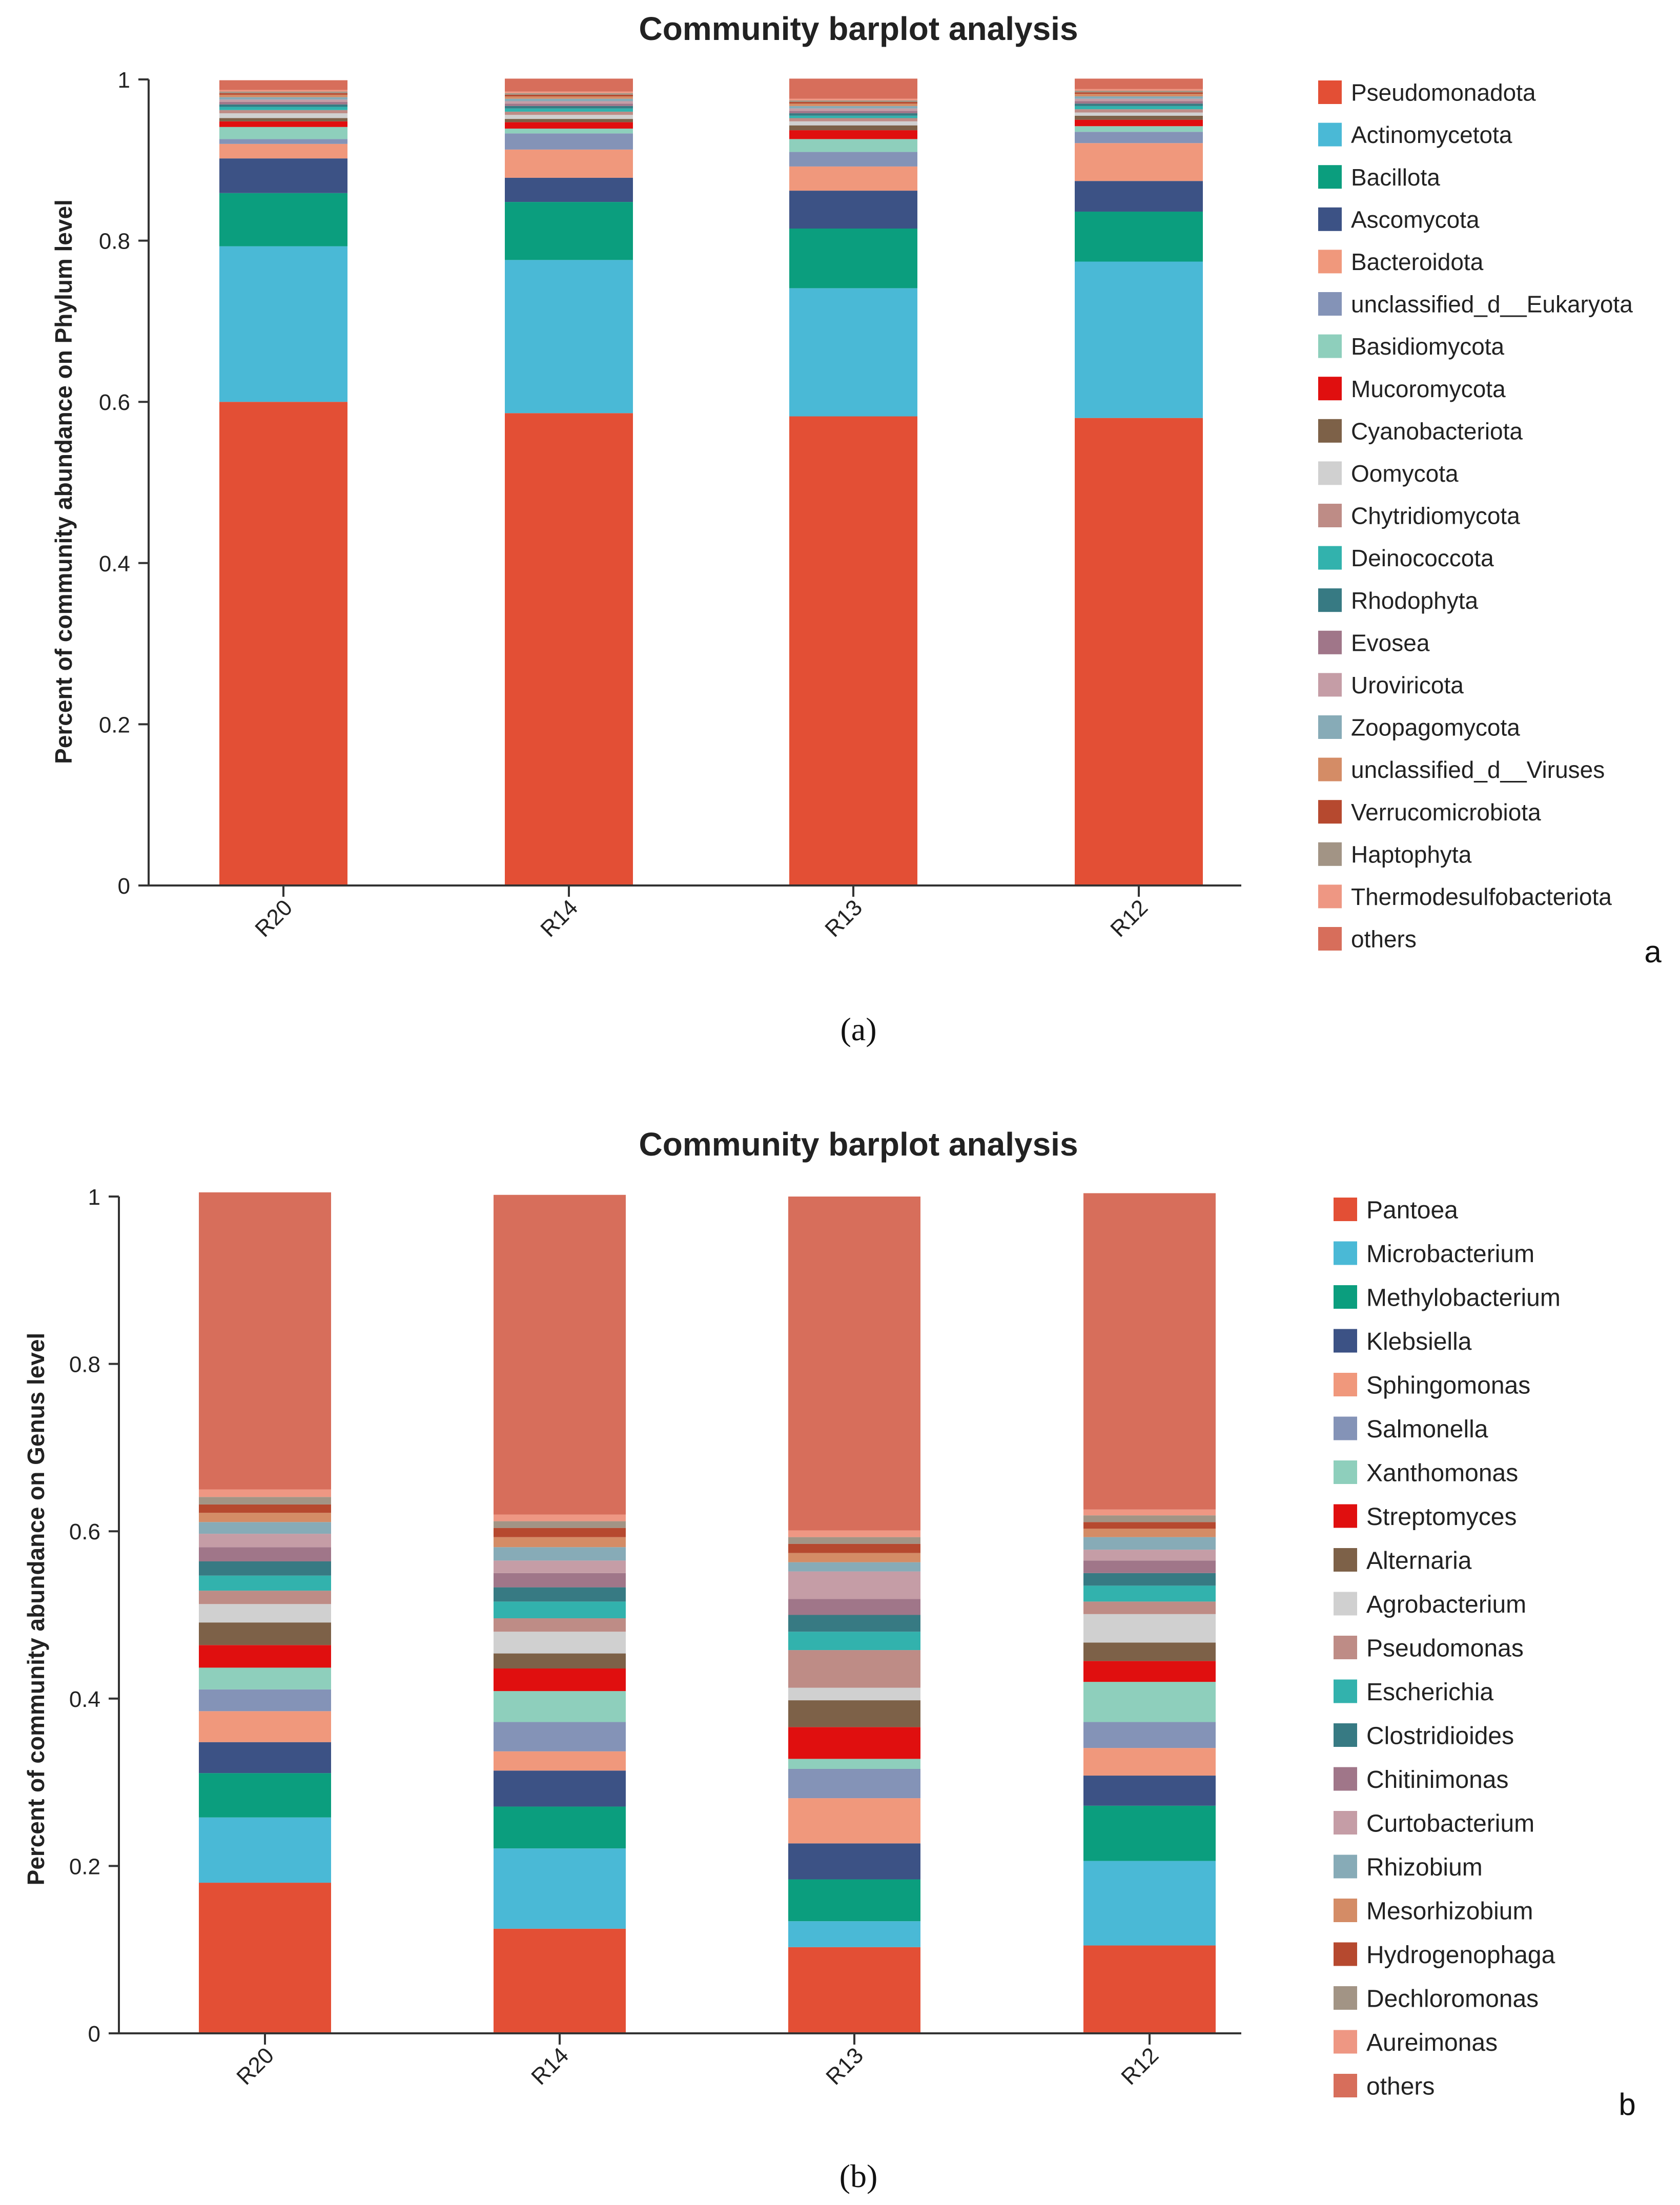 The image size is (1680, 2205). I want to click on y-tick-label: 0.2, so click(84, 1866).